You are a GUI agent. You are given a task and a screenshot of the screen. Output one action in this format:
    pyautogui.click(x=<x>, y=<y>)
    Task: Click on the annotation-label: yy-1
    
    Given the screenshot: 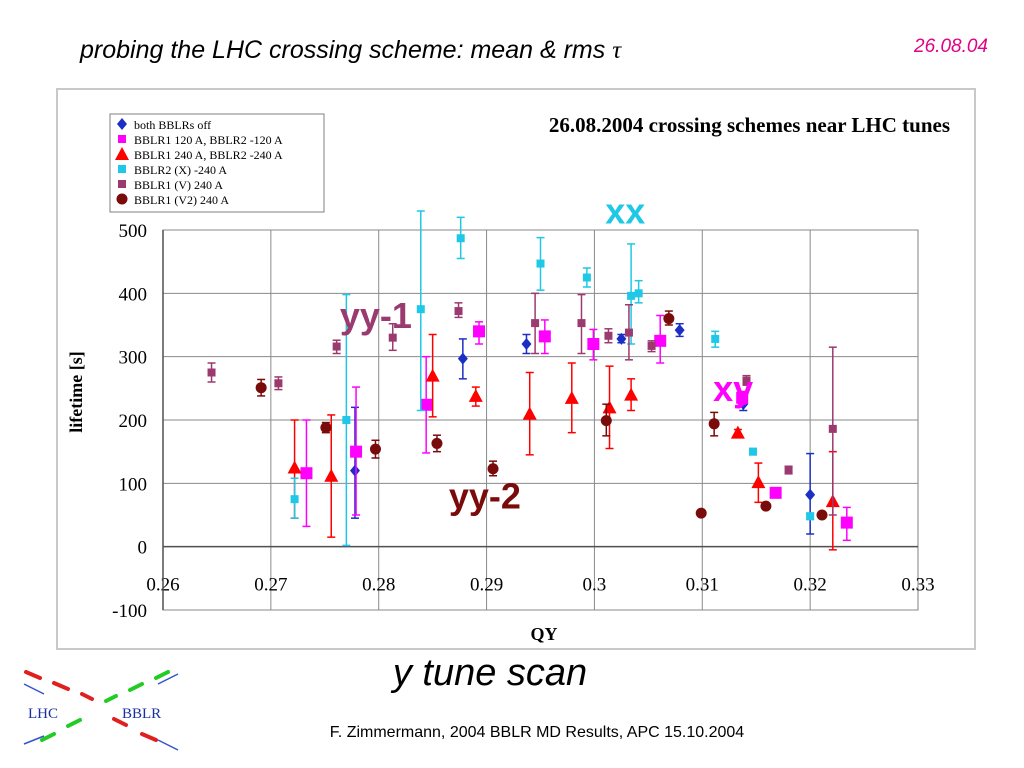 What is the action you would take?
    pyautogui.click(x=376, y=315)
    